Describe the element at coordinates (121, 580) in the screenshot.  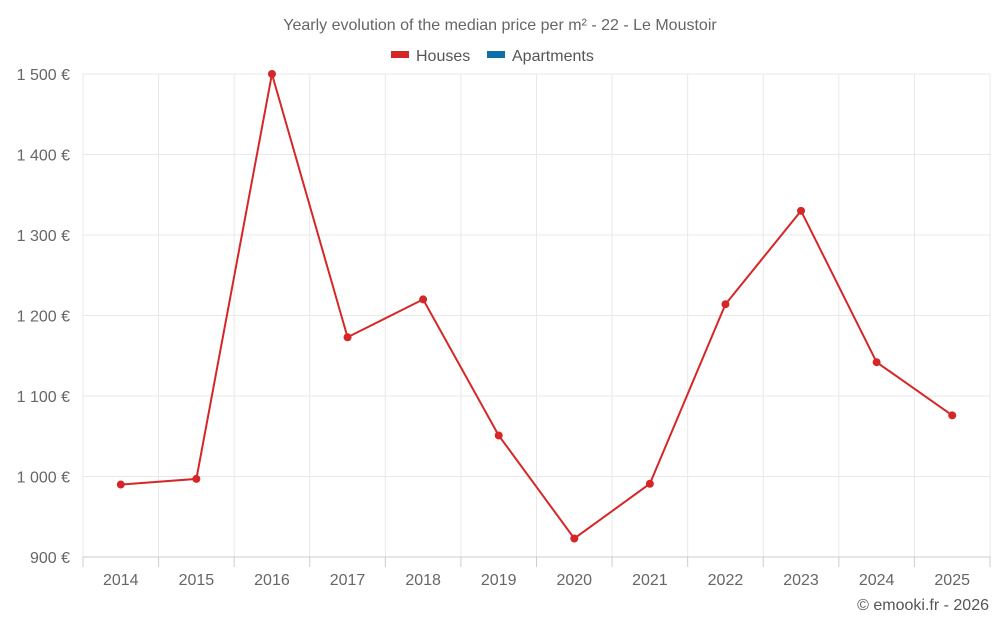
I see `x-tick-label: 2014` at that location.